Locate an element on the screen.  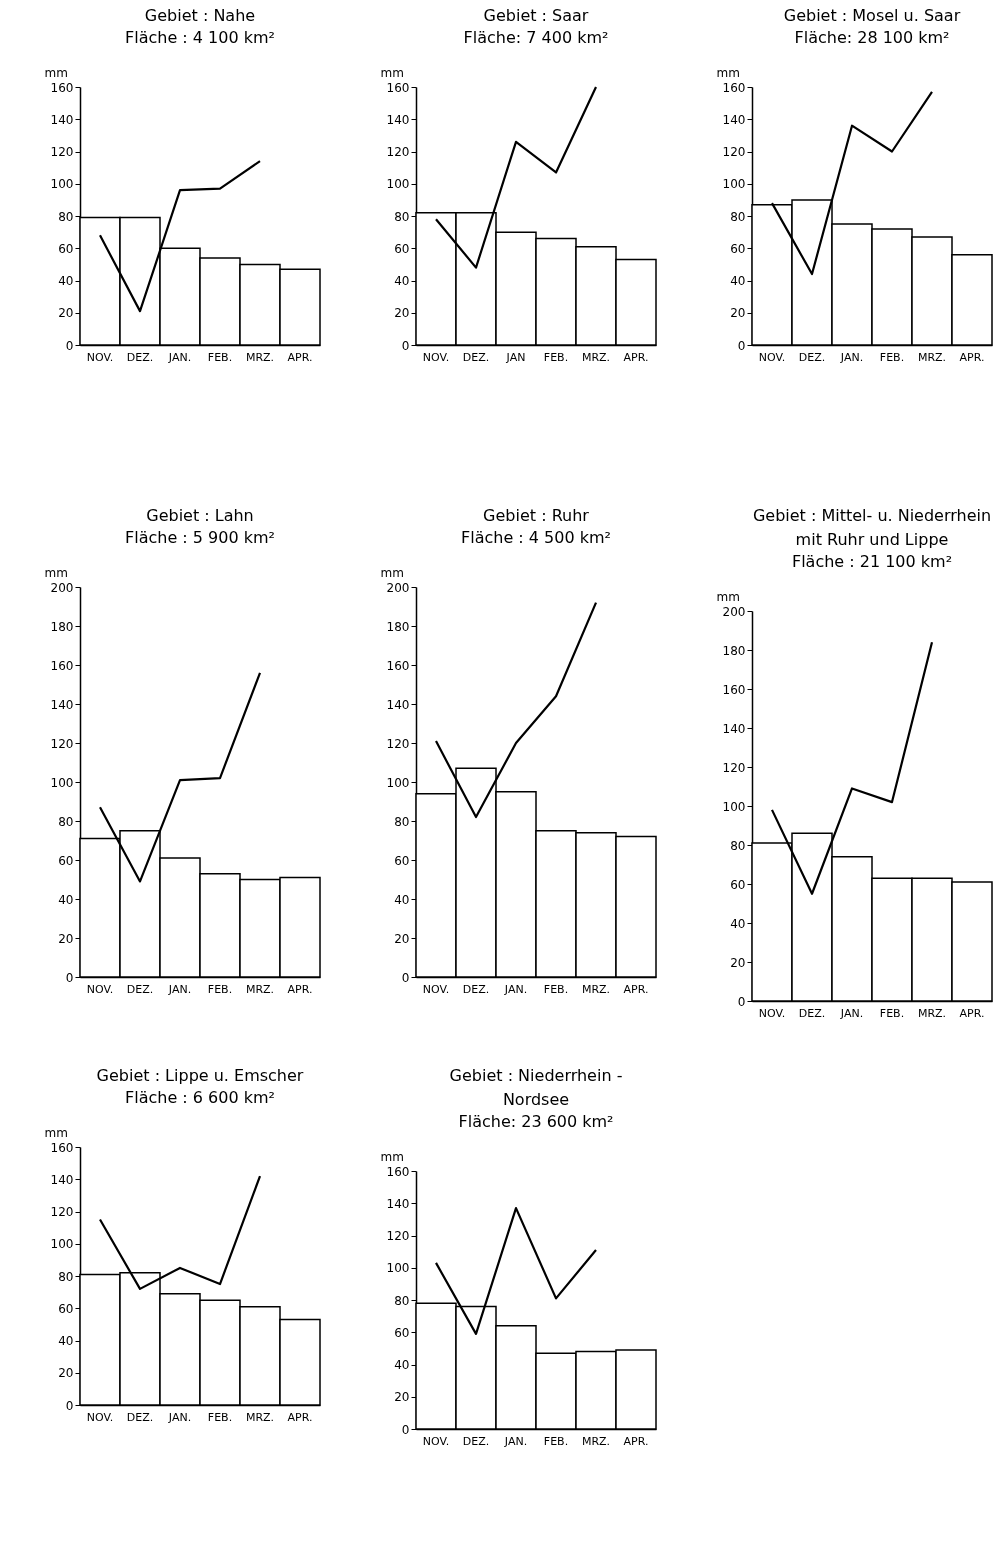
chart-title: Gebiet : Nahe is located at coordinates (200, 15).